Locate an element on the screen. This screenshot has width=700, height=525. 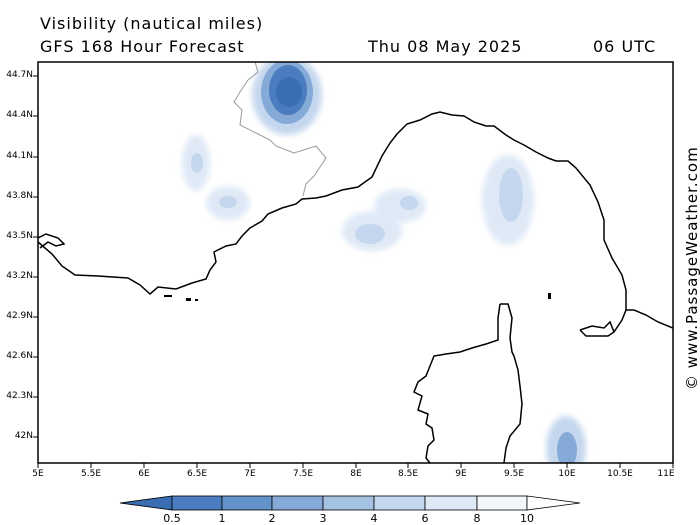
lon-label: 6.5E is located at coordinates (197, 474).